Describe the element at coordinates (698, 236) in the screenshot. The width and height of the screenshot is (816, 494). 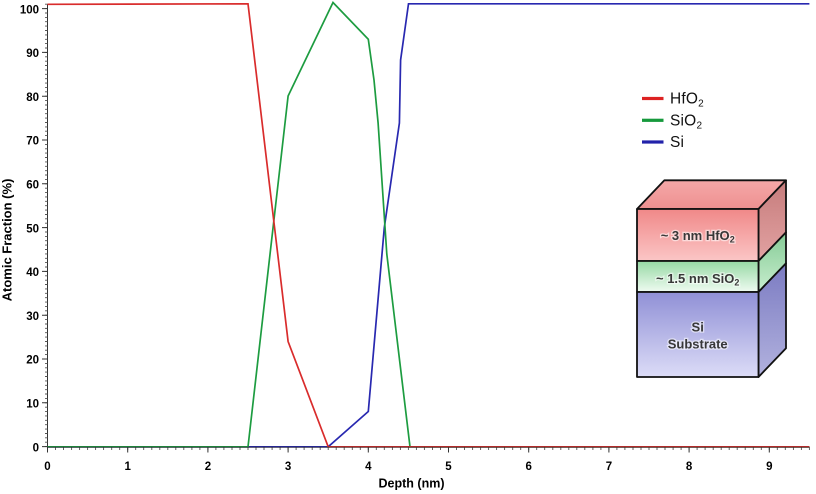
I see `svg-text: ~ 3 nm HfO2` at that location.